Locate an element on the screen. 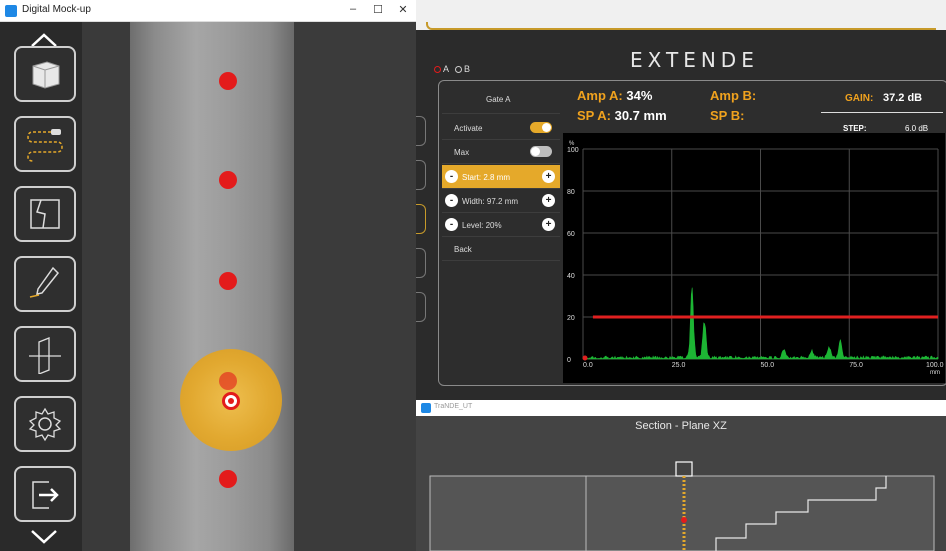  window-title: Digital Mock-up is located at coordinates (56, 9).